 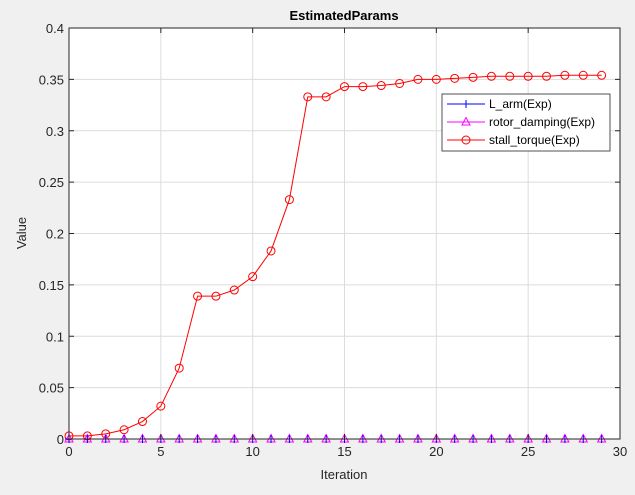 I want to click on y-tick-label: 0.15, so click(x=51, y=285).